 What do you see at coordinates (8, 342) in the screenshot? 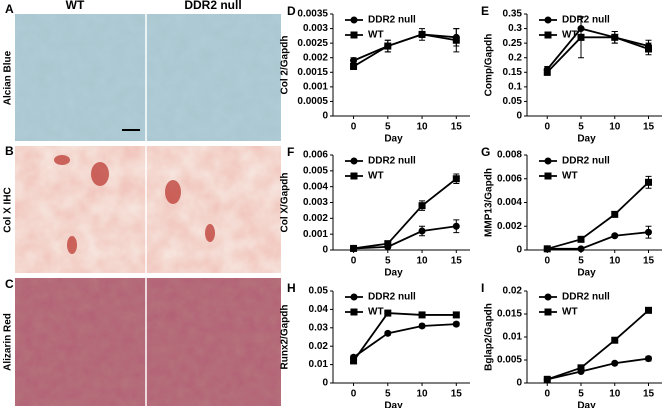
I see `row-label: Alizarin Red` at bounding box center [8, 342].